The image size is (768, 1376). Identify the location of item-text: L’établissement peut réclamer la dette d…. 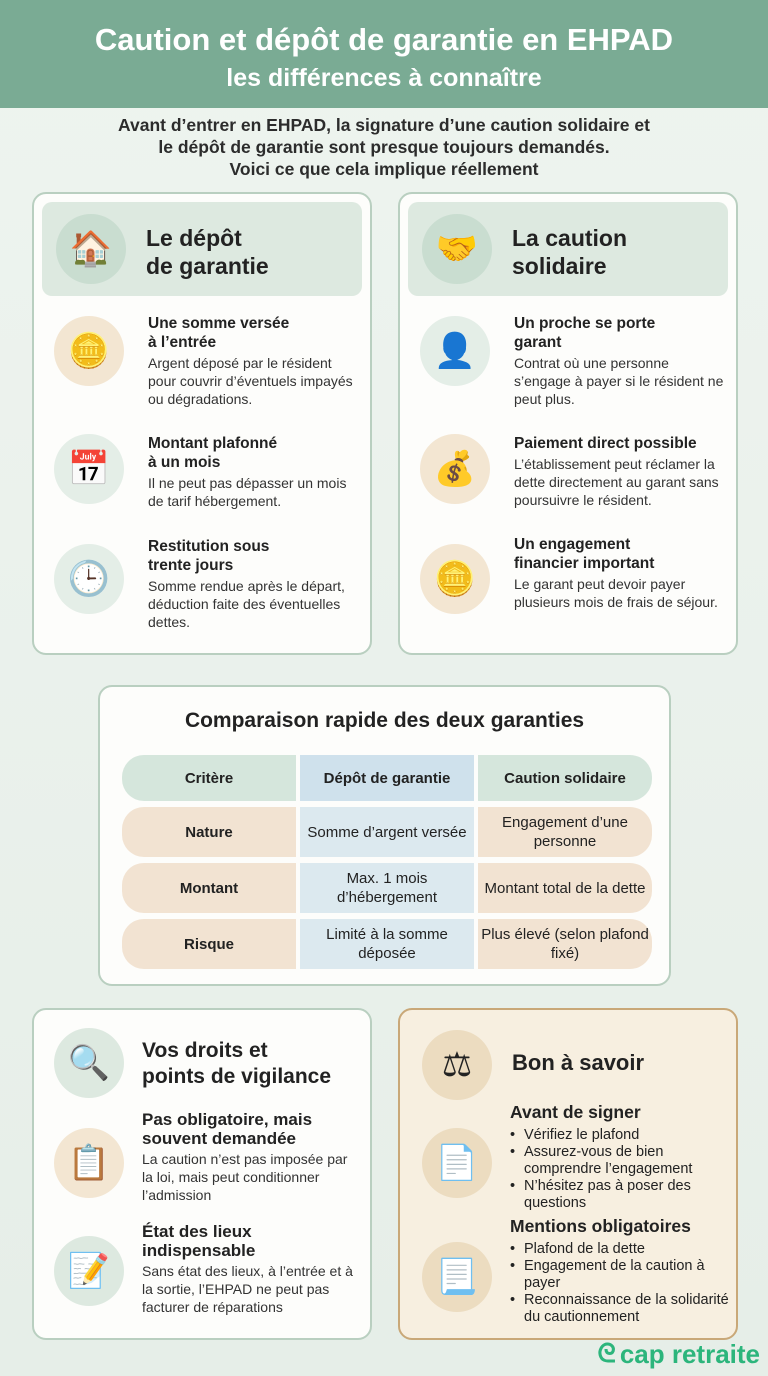
(616, 482).